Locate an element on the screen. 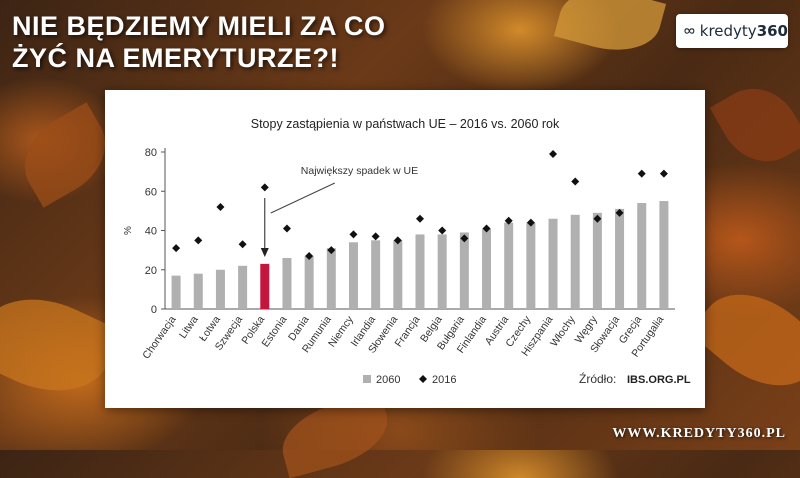  headline-line-2: ŻYĆ NA EMERYTURZE?! is located at coordinates (175, 58).